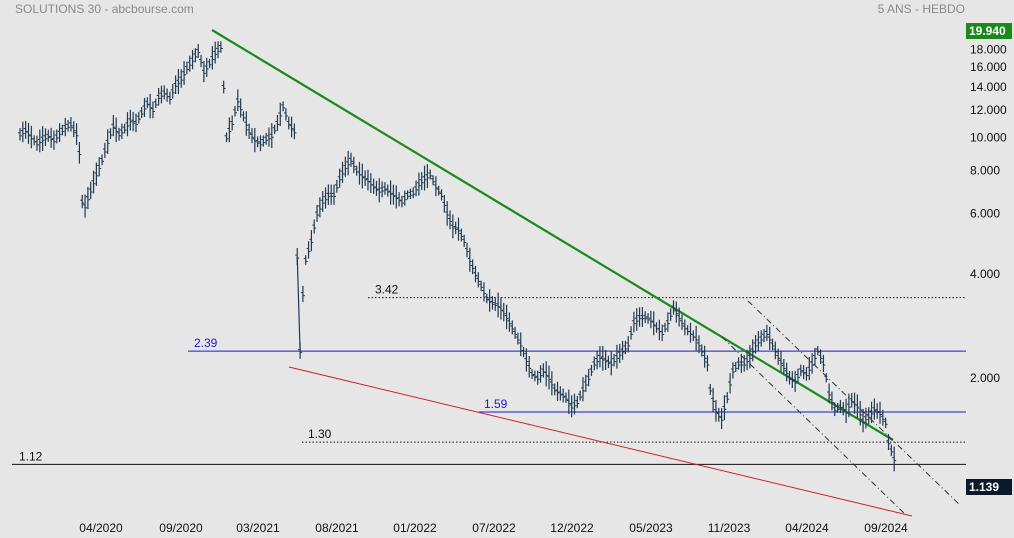  What do you see at coordinates (814, 426) in the screenshot?
I see `channel-lower-line` at bounding box center [814, 426].